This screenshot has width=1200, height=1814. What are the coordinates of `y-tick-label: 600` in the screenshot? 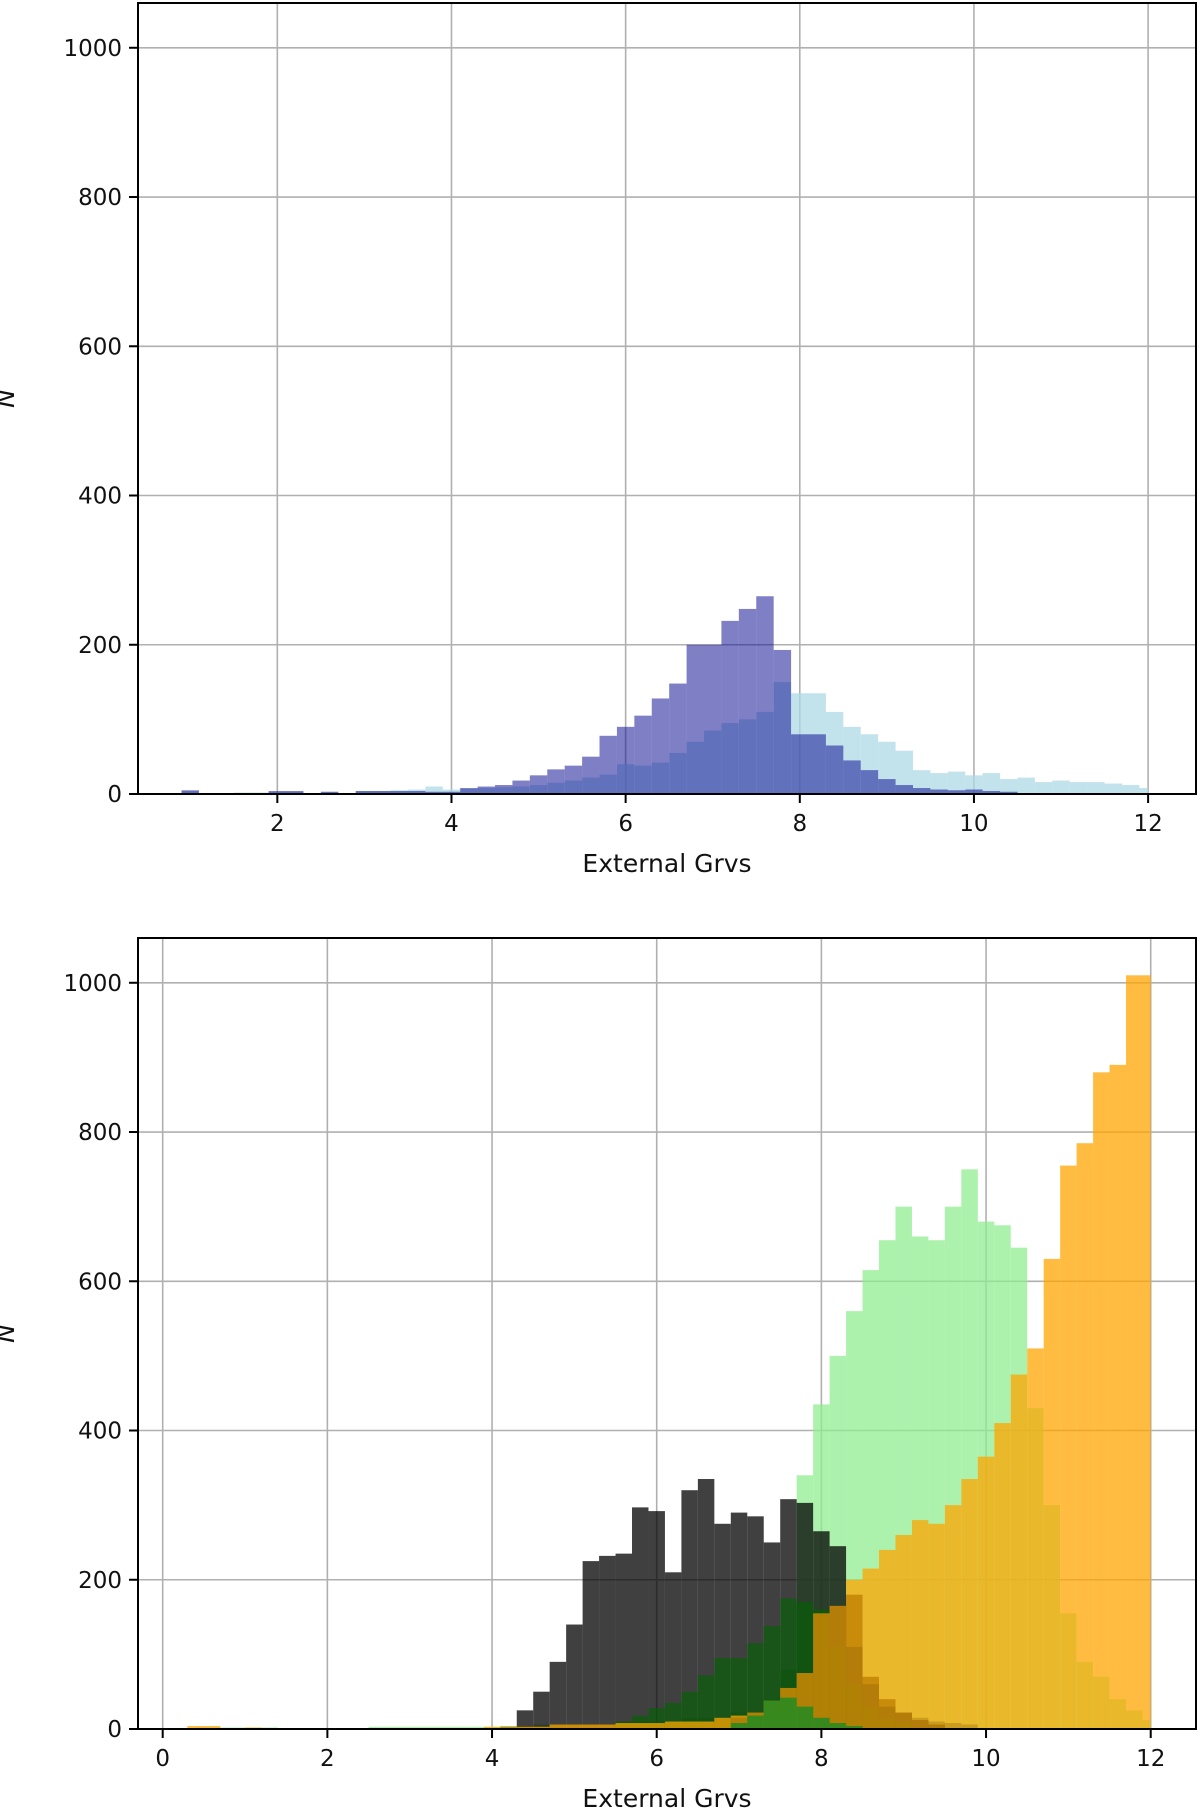 It's located at (100, 347).